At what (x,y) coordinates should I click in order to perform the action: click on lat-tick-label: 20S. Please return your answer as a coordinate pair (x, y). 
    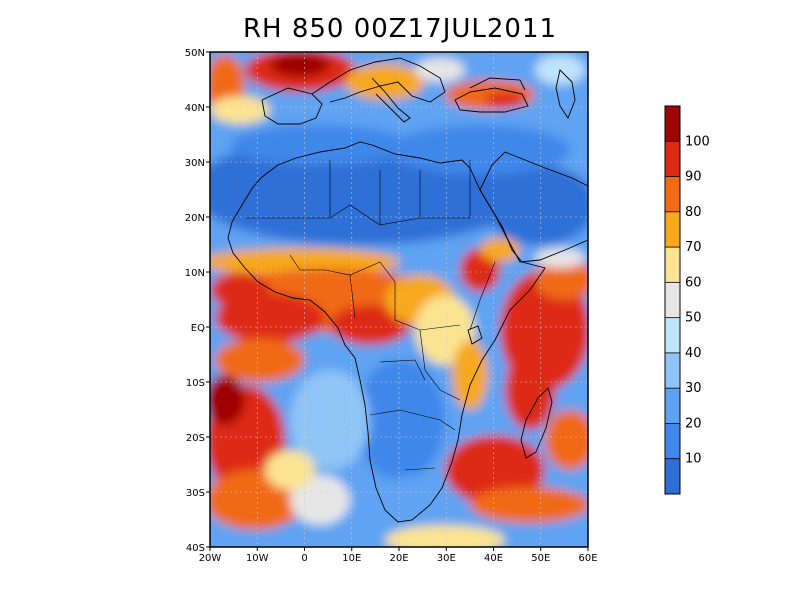
    Looking at the image, I should click on (195, 438).